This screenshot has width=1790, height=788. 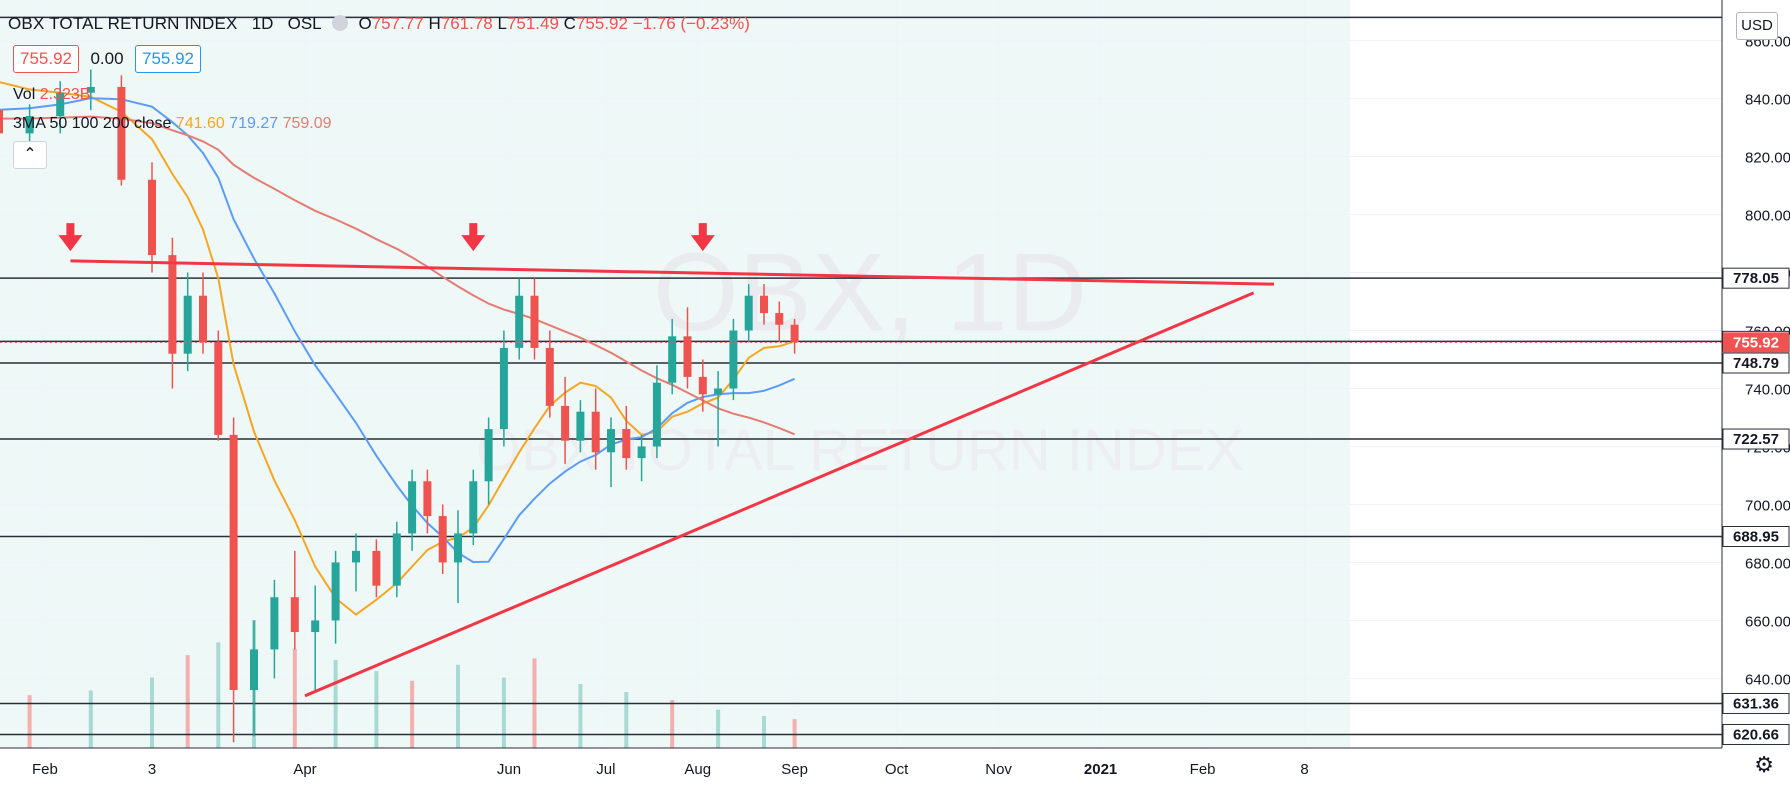 What do you see at coordinates (152, 769) in the screenshot?
I see `x-tick-label: 3` at bounding box center [152, 769].